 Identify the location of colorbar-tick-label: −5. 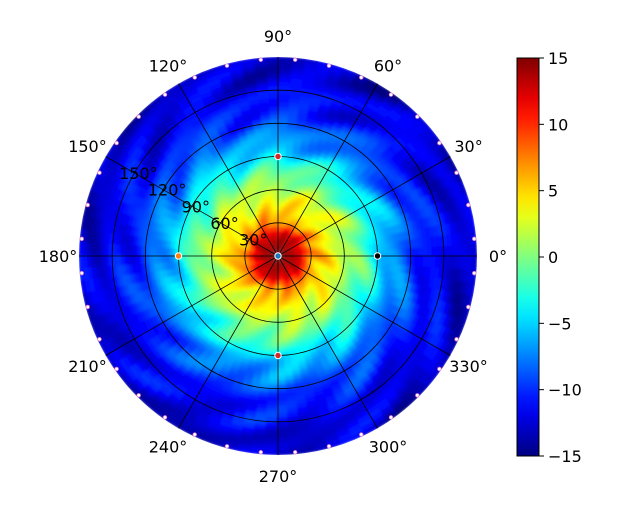
(560, 323).